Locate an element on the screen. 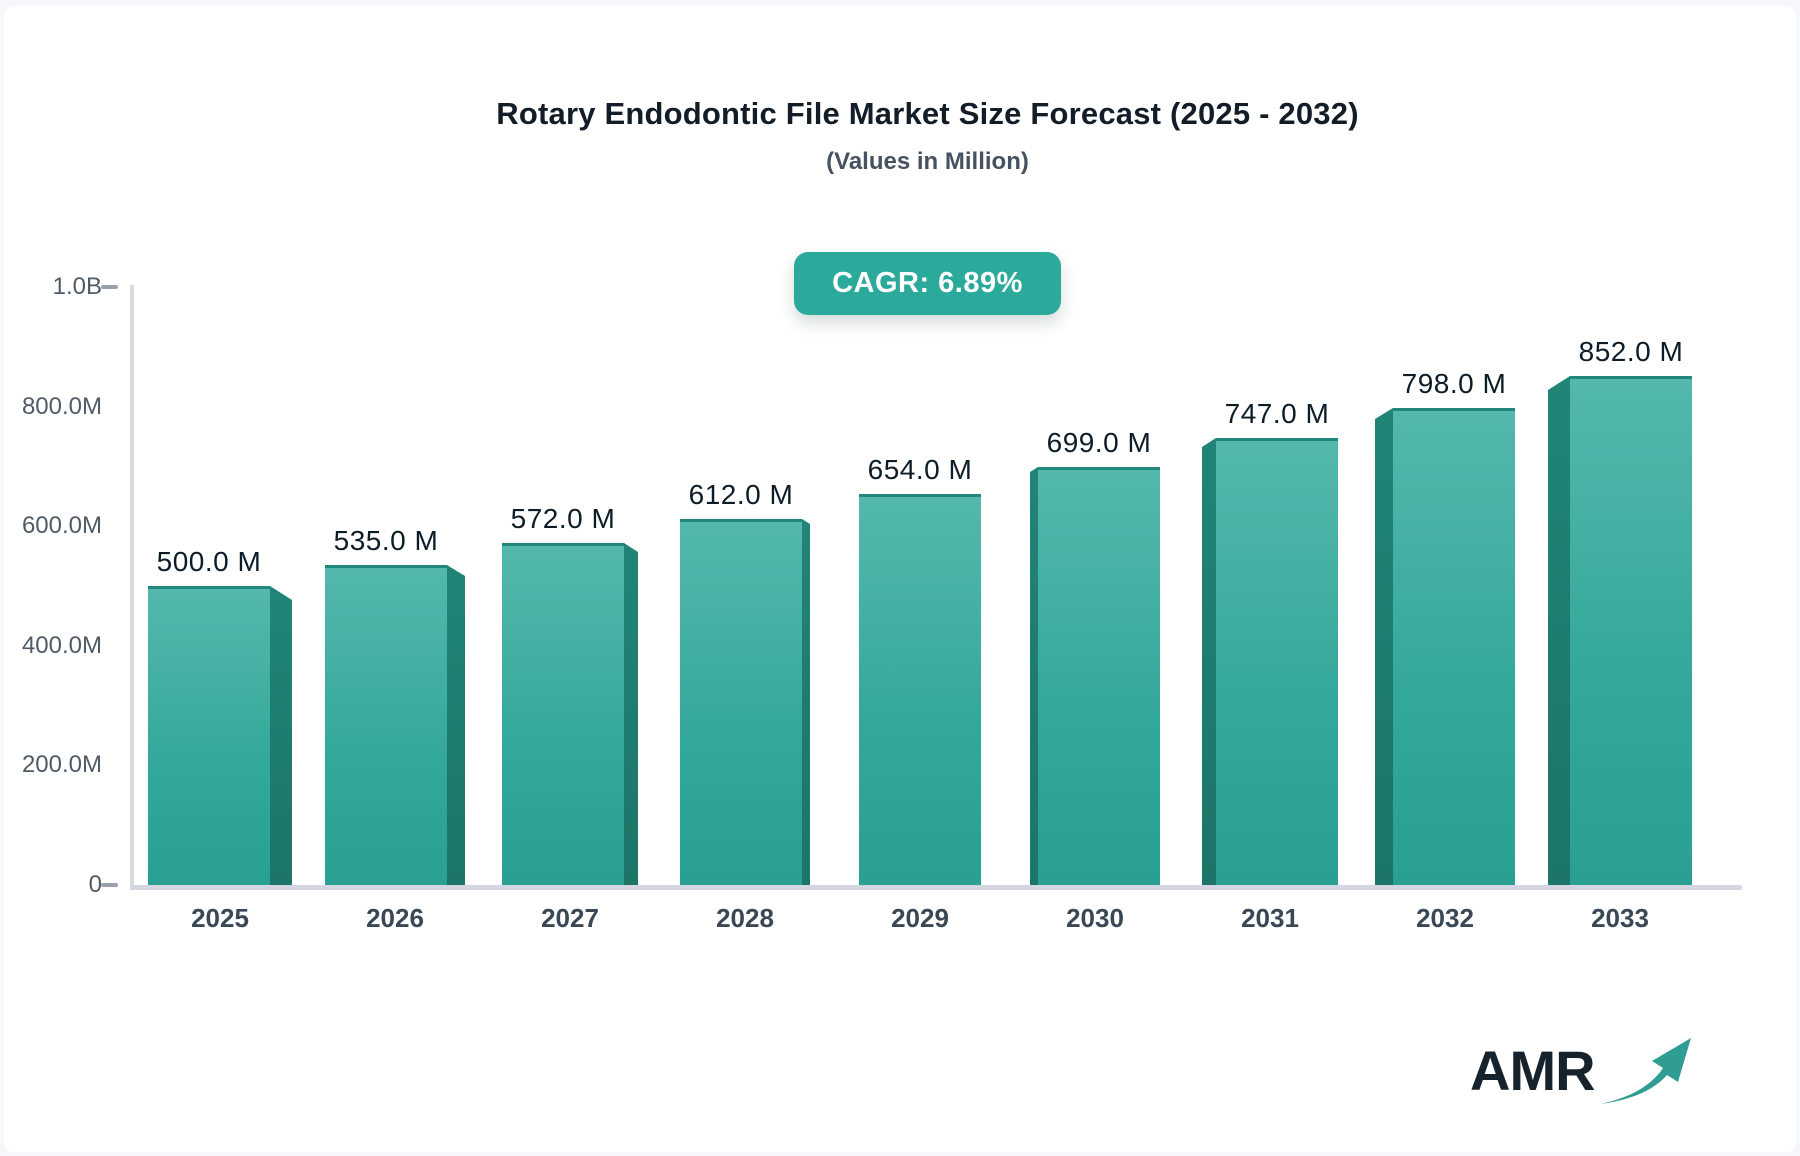 The width and height of the screenshot is (1800, 1156). amr-logo: AMR is located at coordinates (1585, 1073).